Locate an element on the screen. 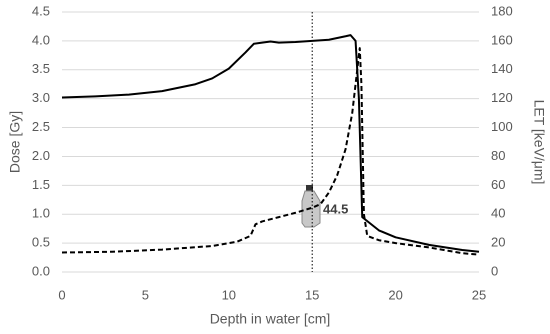 This screenshot has width=550, height=334. y2-tick-label: 60 is located at coordinates (498, 184).